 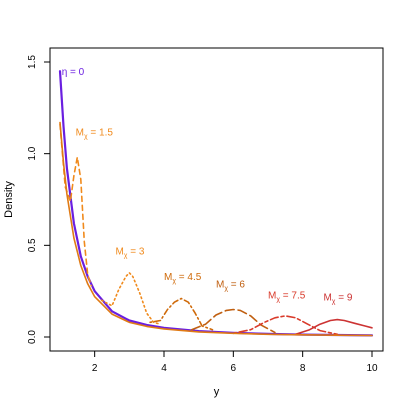 What do you see at coordinates (234, 368) in the screenshot?
I see `x-tick-label: 6` at bounding box center [234, 368].